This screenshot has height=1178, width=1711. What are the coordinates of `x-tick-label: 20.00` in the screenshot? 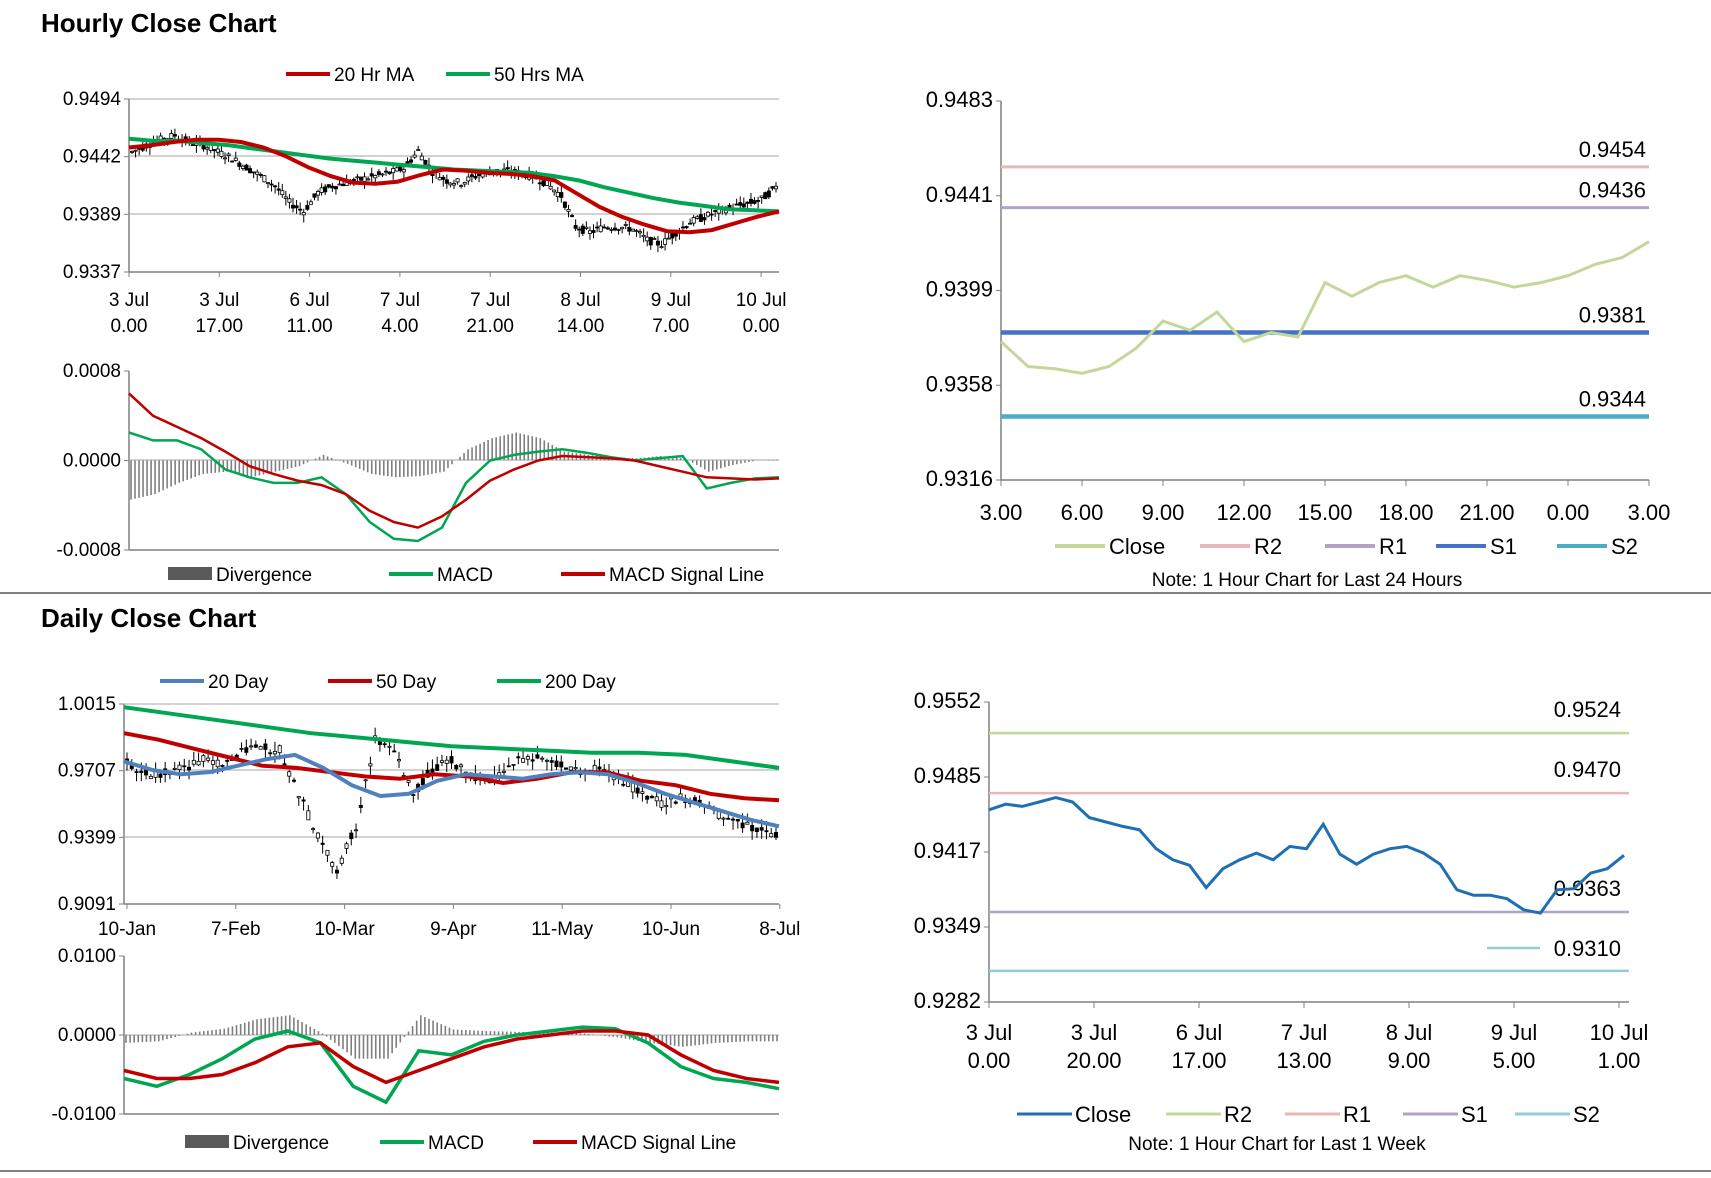 It's located at (1093, 1060).